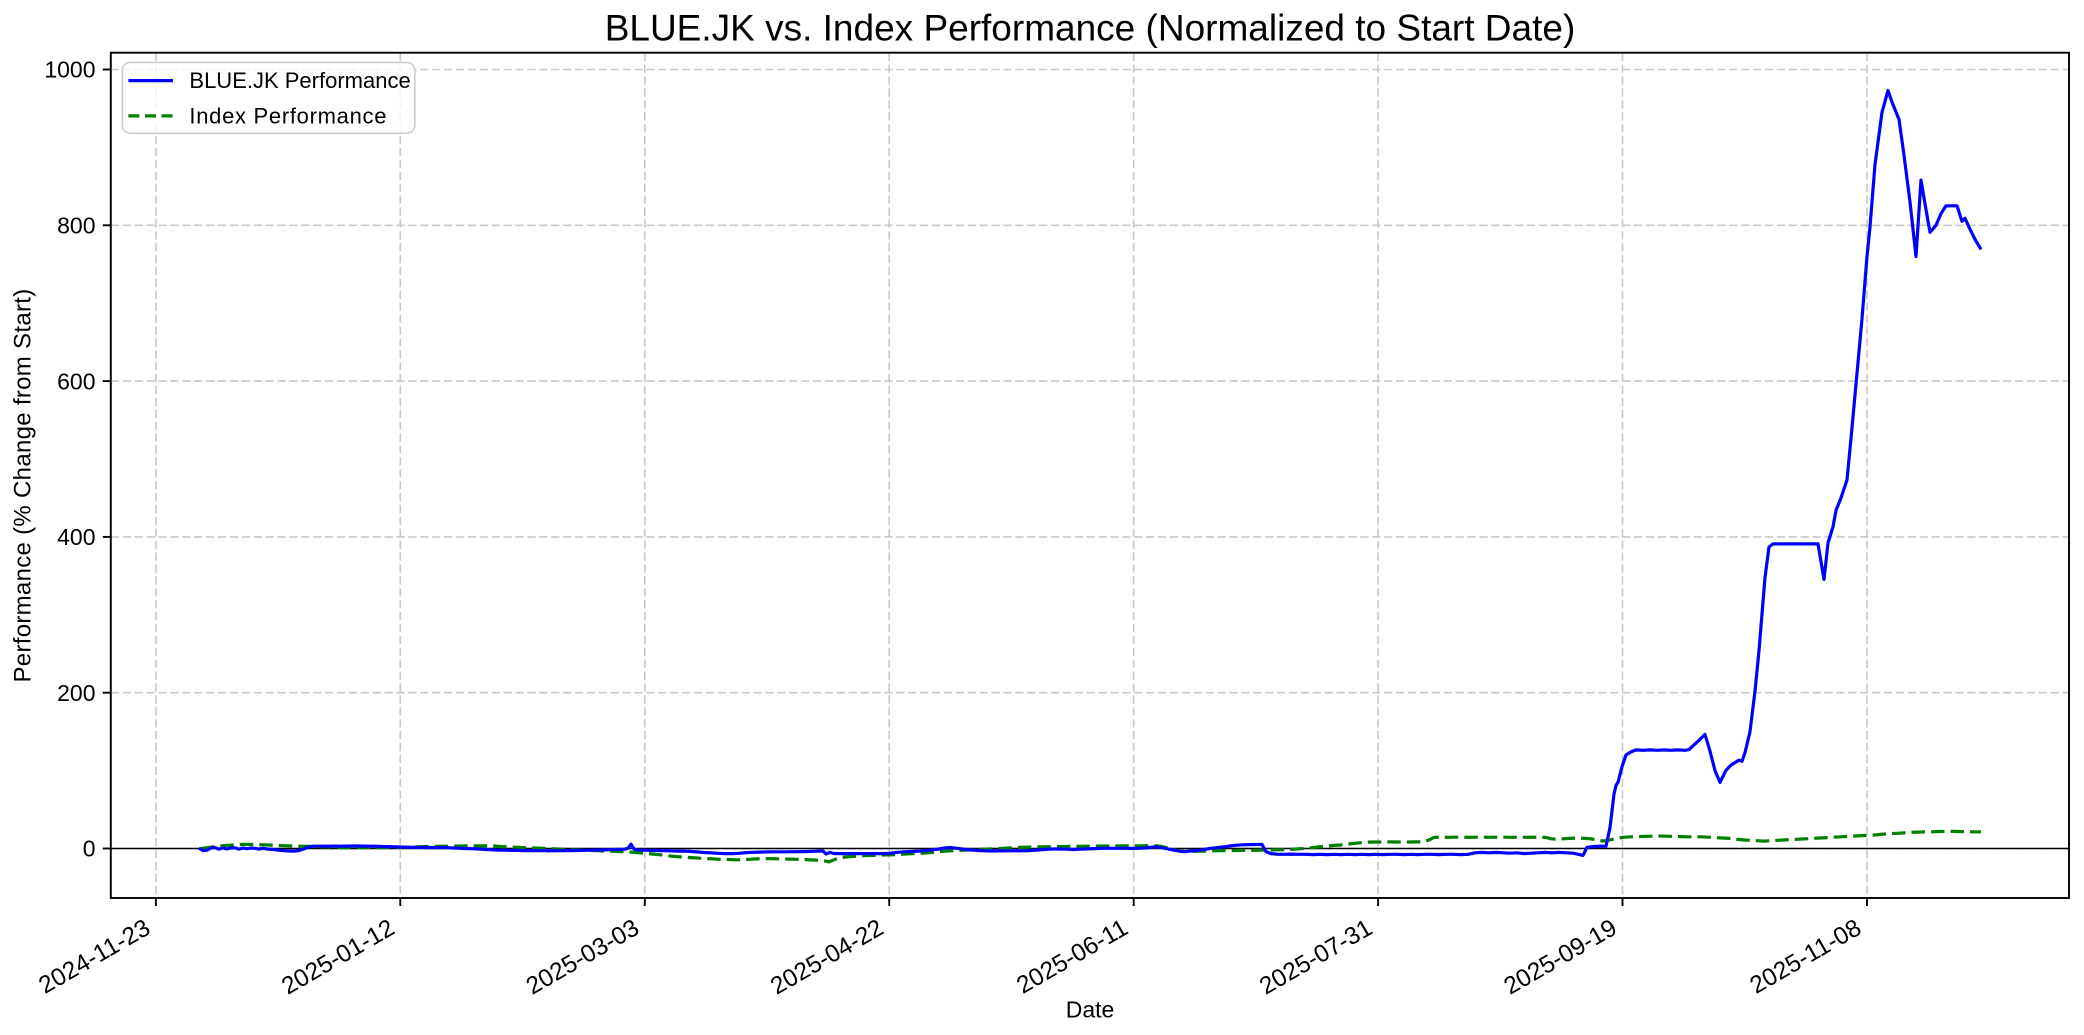 This screenshot has width=2084, height=1035. I want to click on svg-text: Date, so click(1090, 1010).